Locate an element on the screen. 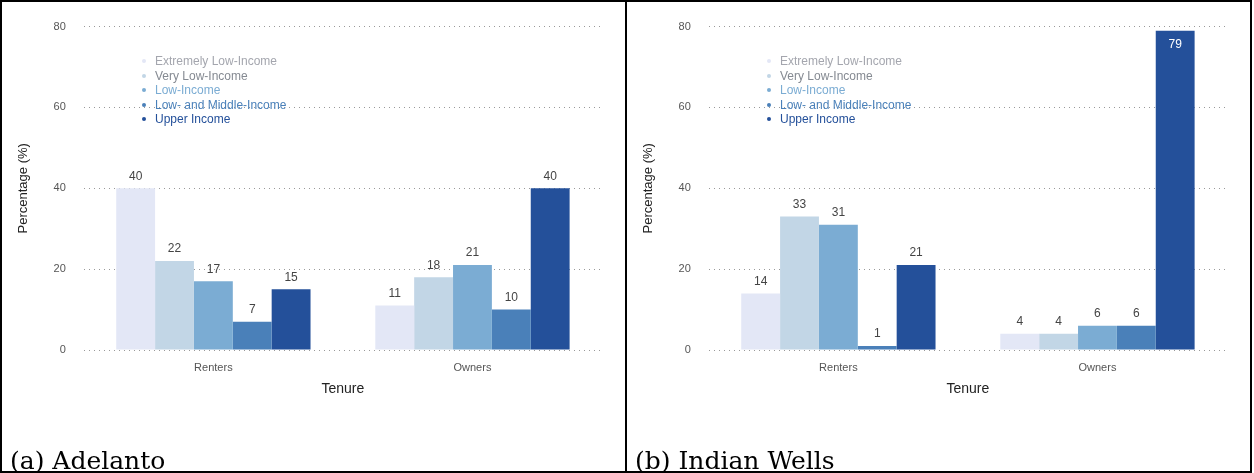  data-label: 33 is located at coordinates (799, 203).